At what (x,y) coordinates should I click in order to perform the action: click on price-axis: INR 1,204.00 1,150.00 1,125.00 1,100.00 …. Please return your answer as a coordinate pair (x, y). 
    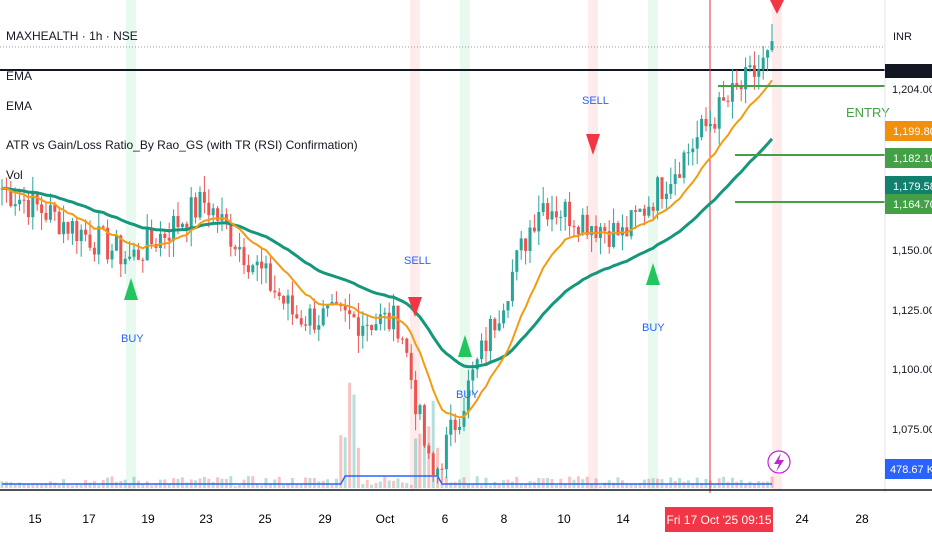
    Looking at the image, I should click on (908, 246).